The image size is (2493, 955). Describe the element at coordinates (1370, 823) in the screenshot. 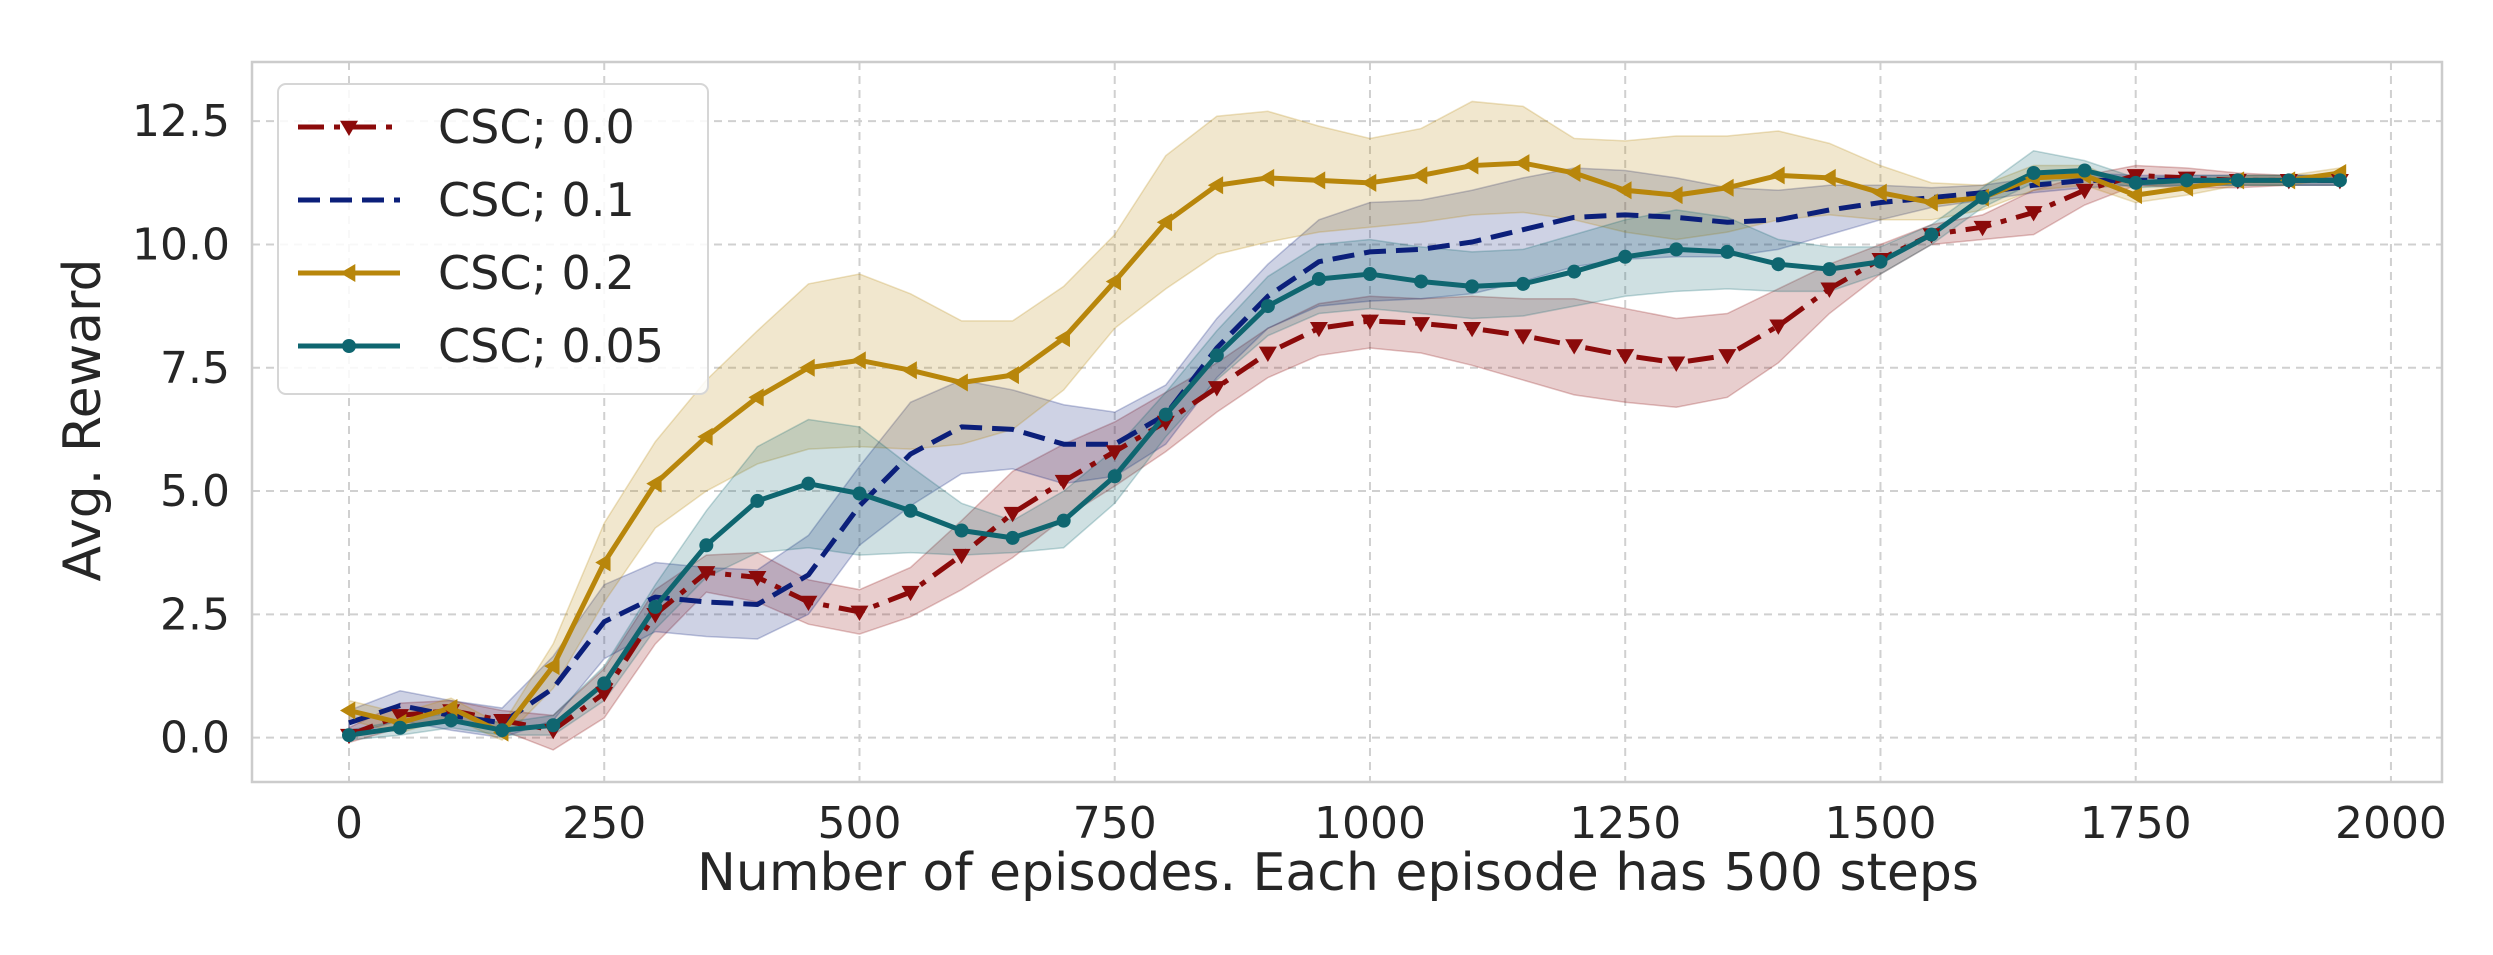

I see `x-tick-label: 1000` at that location.